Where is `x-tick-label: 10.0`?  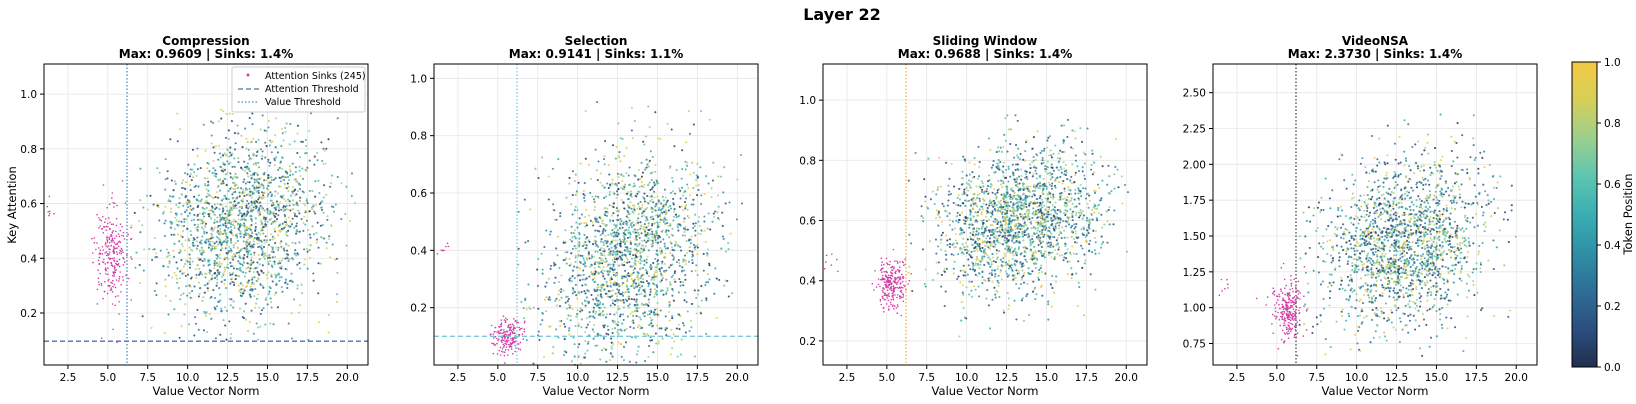
x-tick-label: 10.0 is located at coordinates (187, 378).